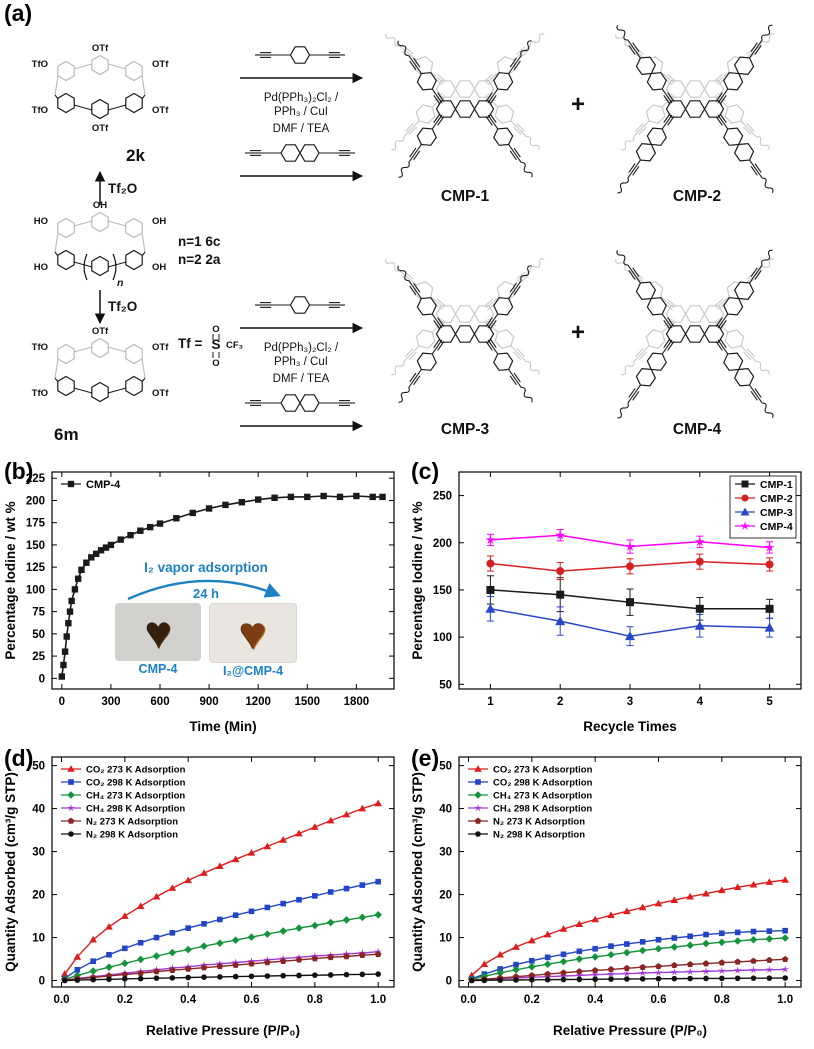 Image resolution: width=814 pixels, height=1049 pixels. I want to click on compound-2k-structure: TfO OTf TfO OTf OTf OTf 2k, so click(101, 104).